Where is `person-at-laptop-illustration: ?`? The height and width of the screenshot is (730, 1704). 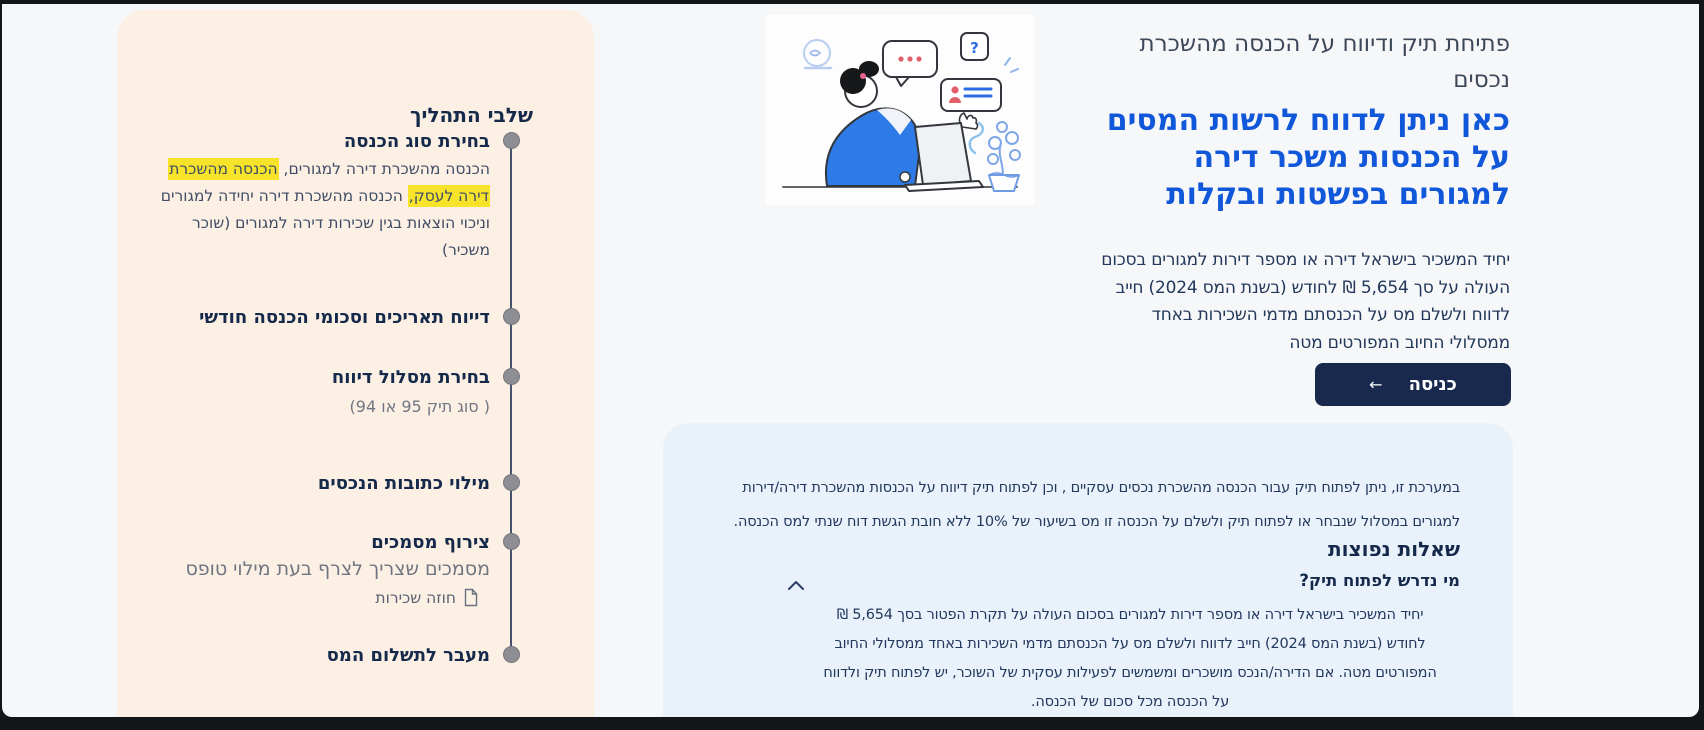
person-at-laptop-illustration: ? is located at coordinates (901, 112).